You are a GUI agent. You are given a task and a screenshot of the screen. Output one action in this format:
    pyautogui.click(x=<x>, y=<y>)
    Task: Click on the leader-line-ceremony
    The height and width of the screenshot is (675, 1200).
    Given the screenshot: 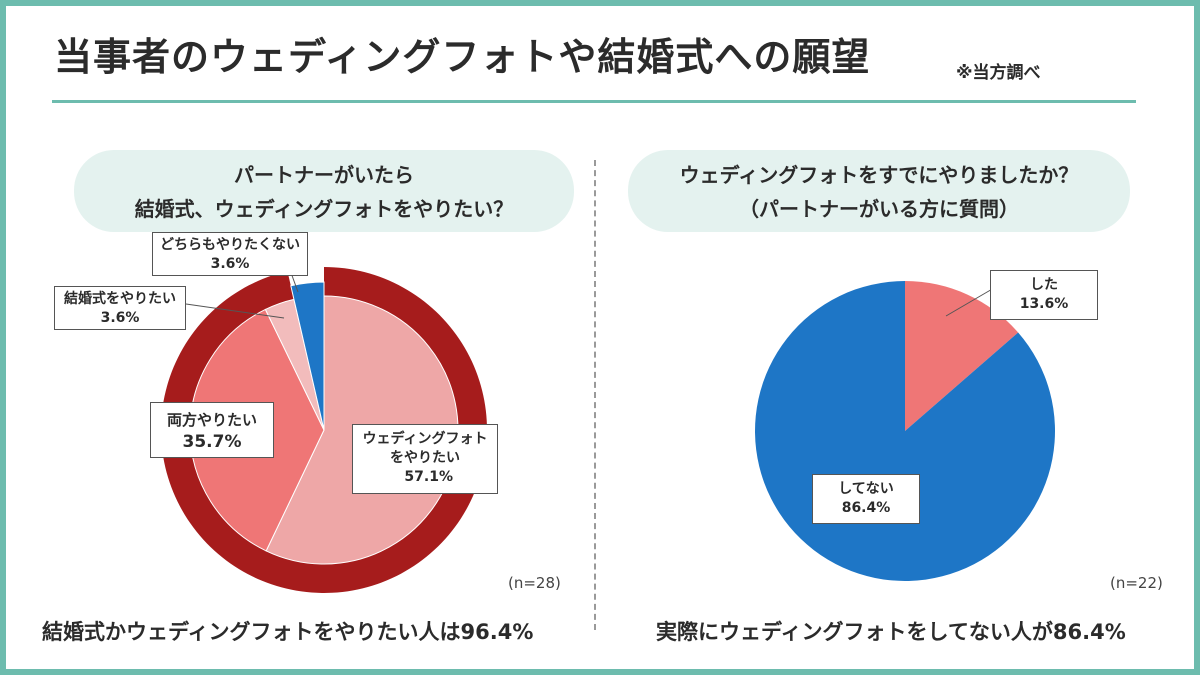 What is the action you would take?
    pyautogui.click(x=235, y=311)
    